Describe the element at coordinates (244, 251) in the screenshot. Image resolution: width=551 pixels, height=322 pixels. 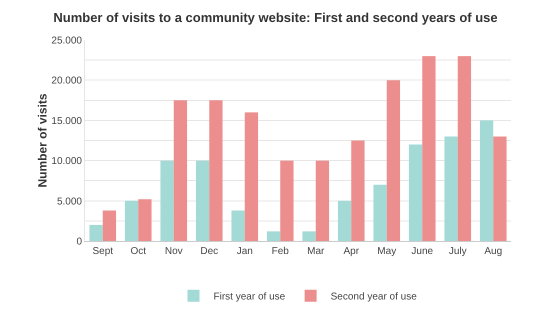
I see `x-tick-label: Jan` at that location.